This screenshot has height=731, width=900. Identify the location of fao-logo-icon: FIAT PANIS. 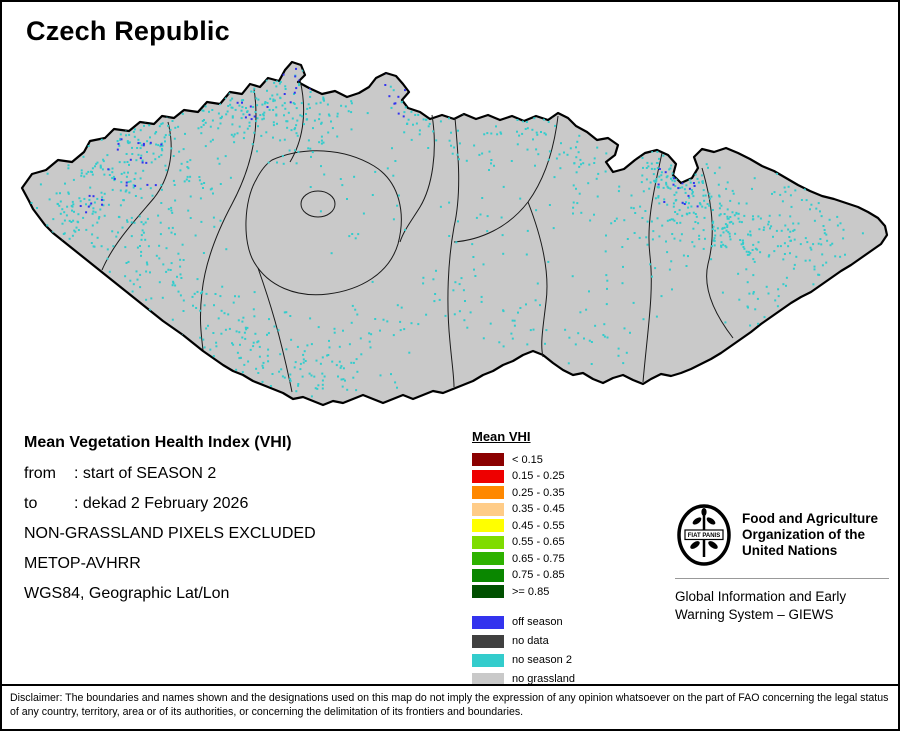
(704, 535).